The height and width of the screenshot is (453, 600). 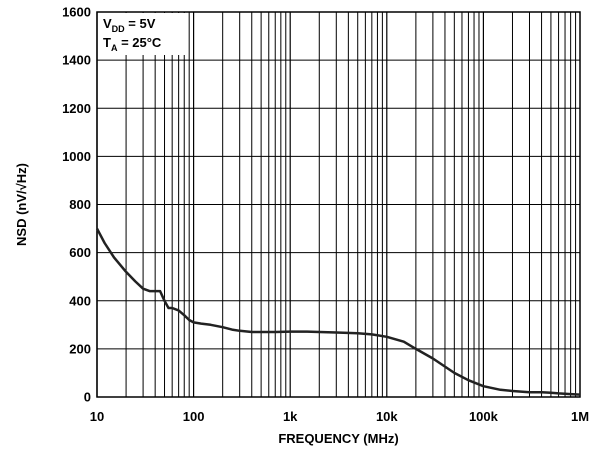 What do you see at coordinates (80, 348) in the screenshot?
I see `y-tick-label: 200` at bounding box center [80, 348].